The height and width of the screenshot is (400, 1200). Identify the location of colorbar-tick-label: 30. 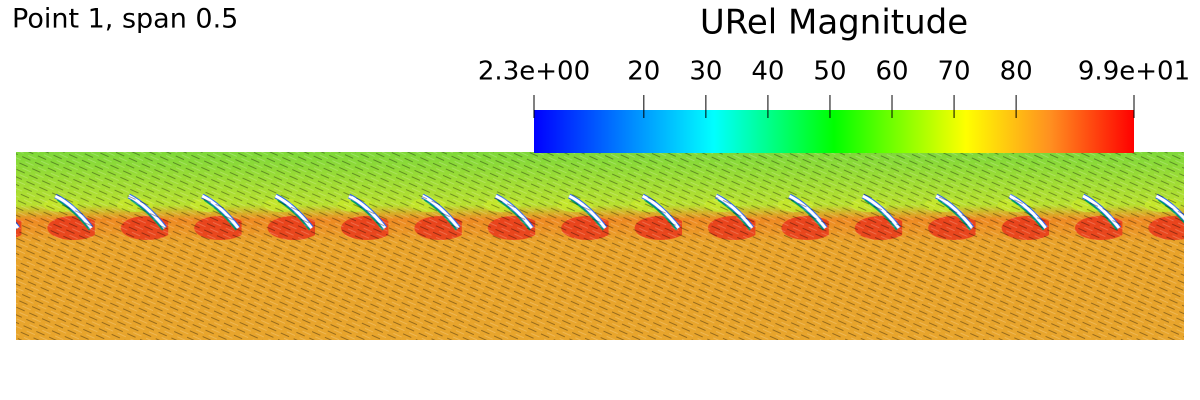
(705, 72).